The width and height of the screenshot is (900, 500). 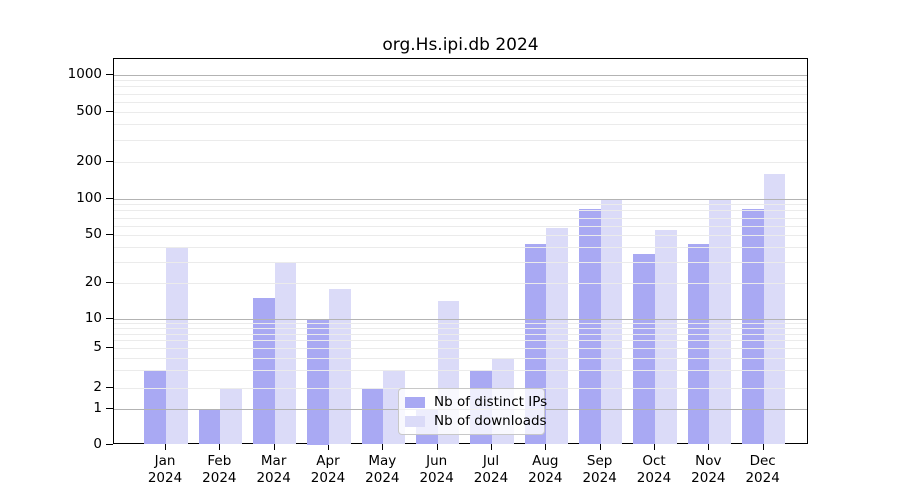 What do you see at coordinates (93, 282) in the screenshot?
I see `y-tick-label: 20` at bounding box center [93, 282].